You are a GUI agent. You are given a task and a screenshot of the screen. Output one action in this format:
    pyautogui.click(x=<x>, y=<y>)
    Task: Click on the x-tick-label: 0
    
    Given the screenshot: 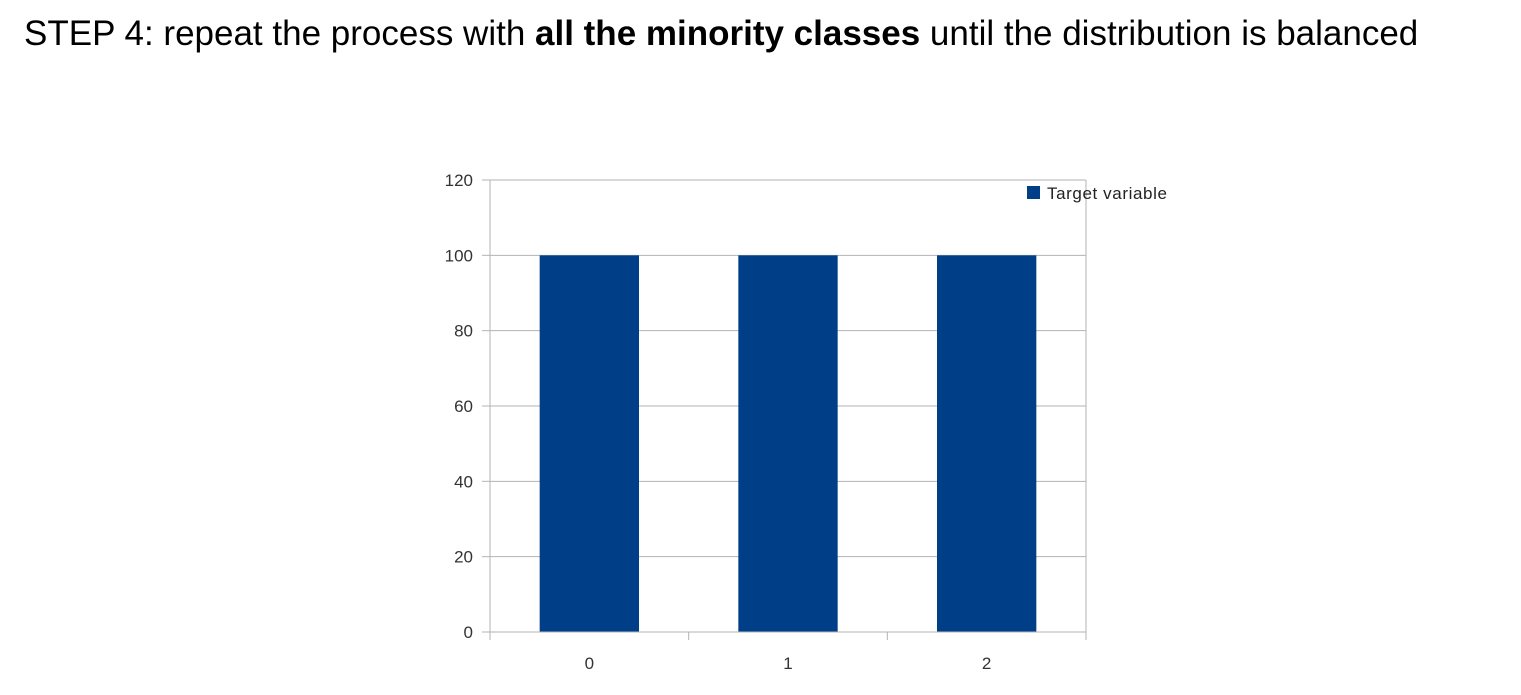 What is the action you would take?
    pyautogui.click(x=589, y=663)
    